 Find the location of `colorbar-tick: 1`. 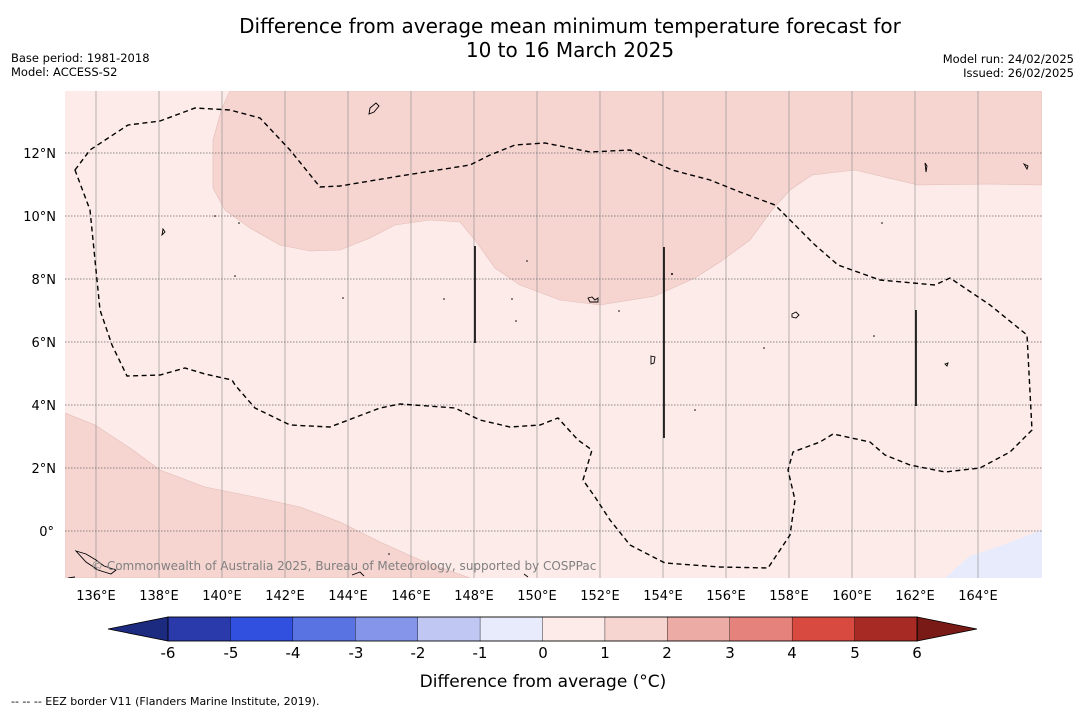

colorbar-tick: 1 is located at coordinates (605, 653).